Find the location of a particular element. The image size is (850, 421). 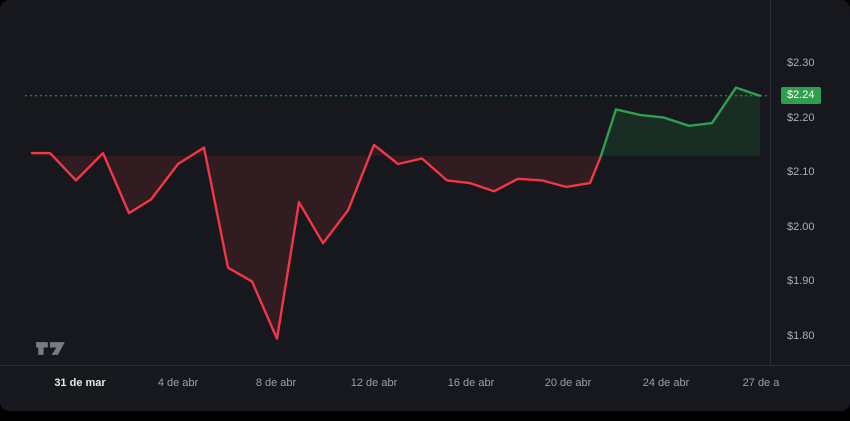

time-axis-label: 31 de mar is located at coordinates (80, 383).